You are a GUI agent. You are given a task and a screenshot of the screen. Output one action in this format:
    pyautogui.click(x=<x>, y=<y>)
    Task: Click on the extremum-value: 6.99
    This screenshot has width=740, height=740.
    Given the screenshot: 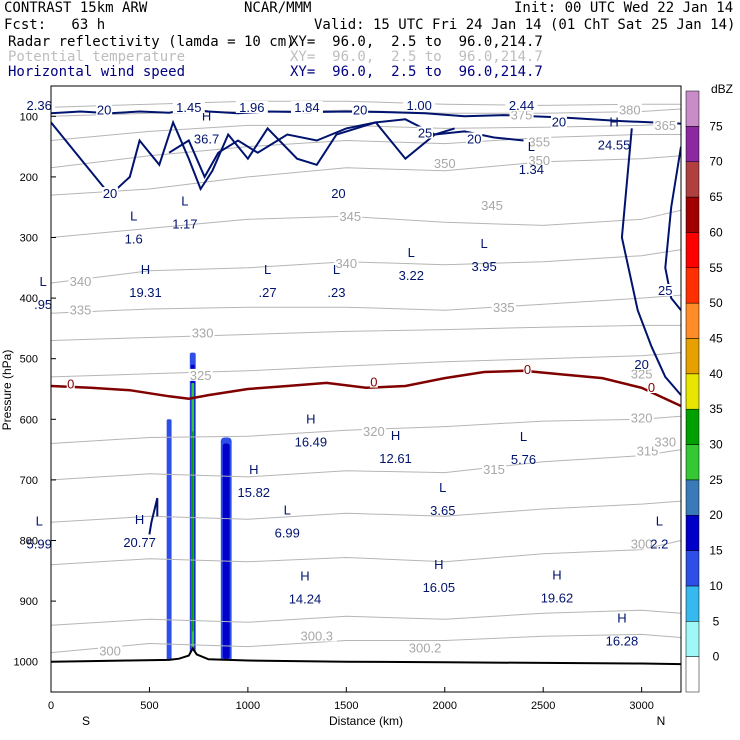 What is the action you would take?
    pyautogui.click(x=287, y=532)
    